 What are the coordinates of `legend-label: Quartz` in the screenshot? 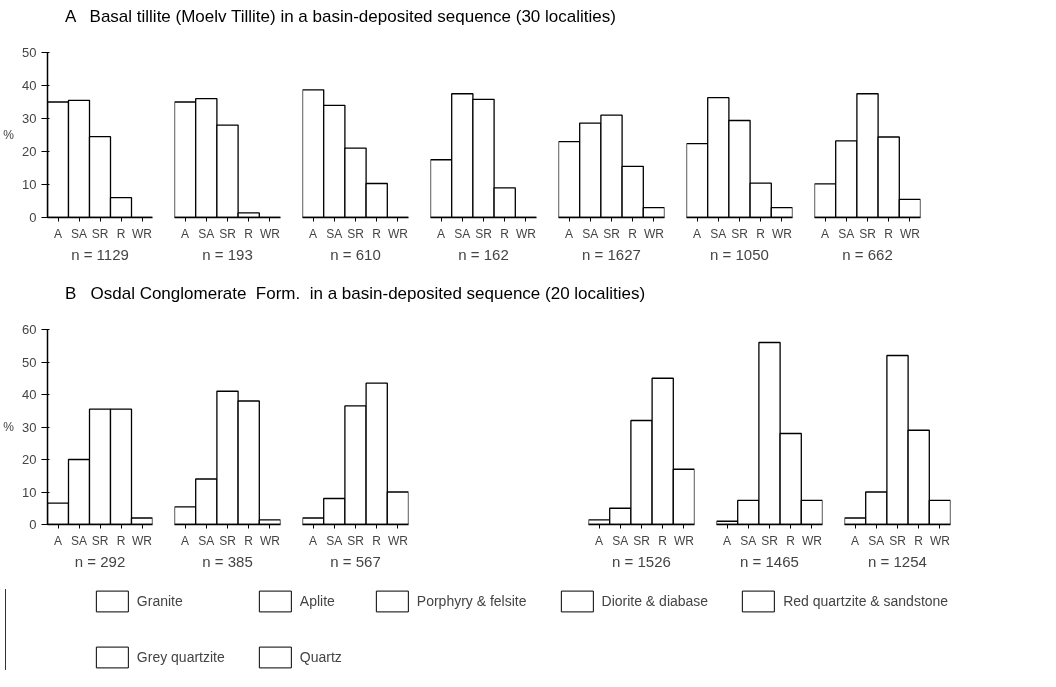 It's located at (320, 657).